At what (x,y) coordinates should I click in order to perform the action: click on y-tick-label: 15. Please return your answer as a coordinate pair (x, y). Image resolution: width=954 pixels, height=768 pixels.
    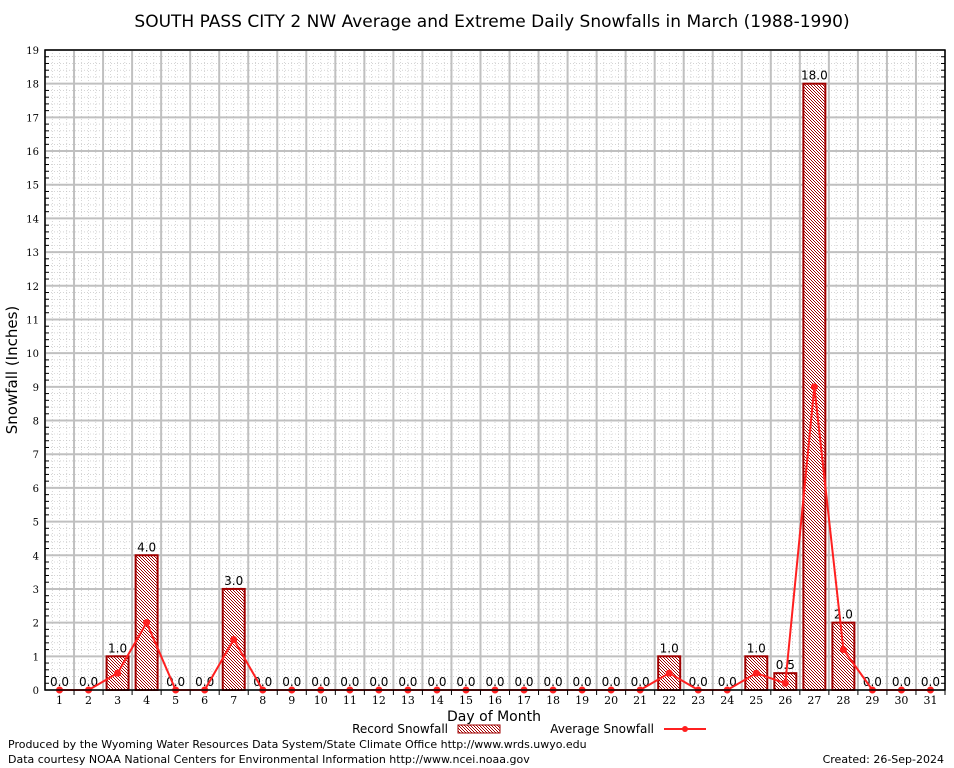
    Looking at the image, I should click on (32, 186).